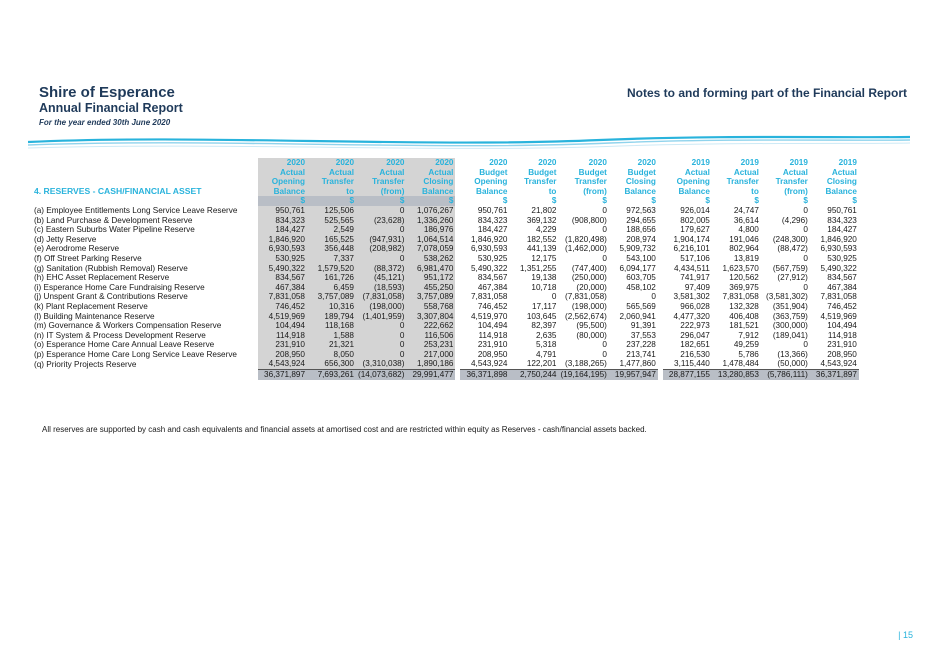 The height and width of the screenshot is (657, 929). What do you see at coordinates (744, 306) in the screenshot?
I see `cell: 132,328` at bounding box center [744, 306].